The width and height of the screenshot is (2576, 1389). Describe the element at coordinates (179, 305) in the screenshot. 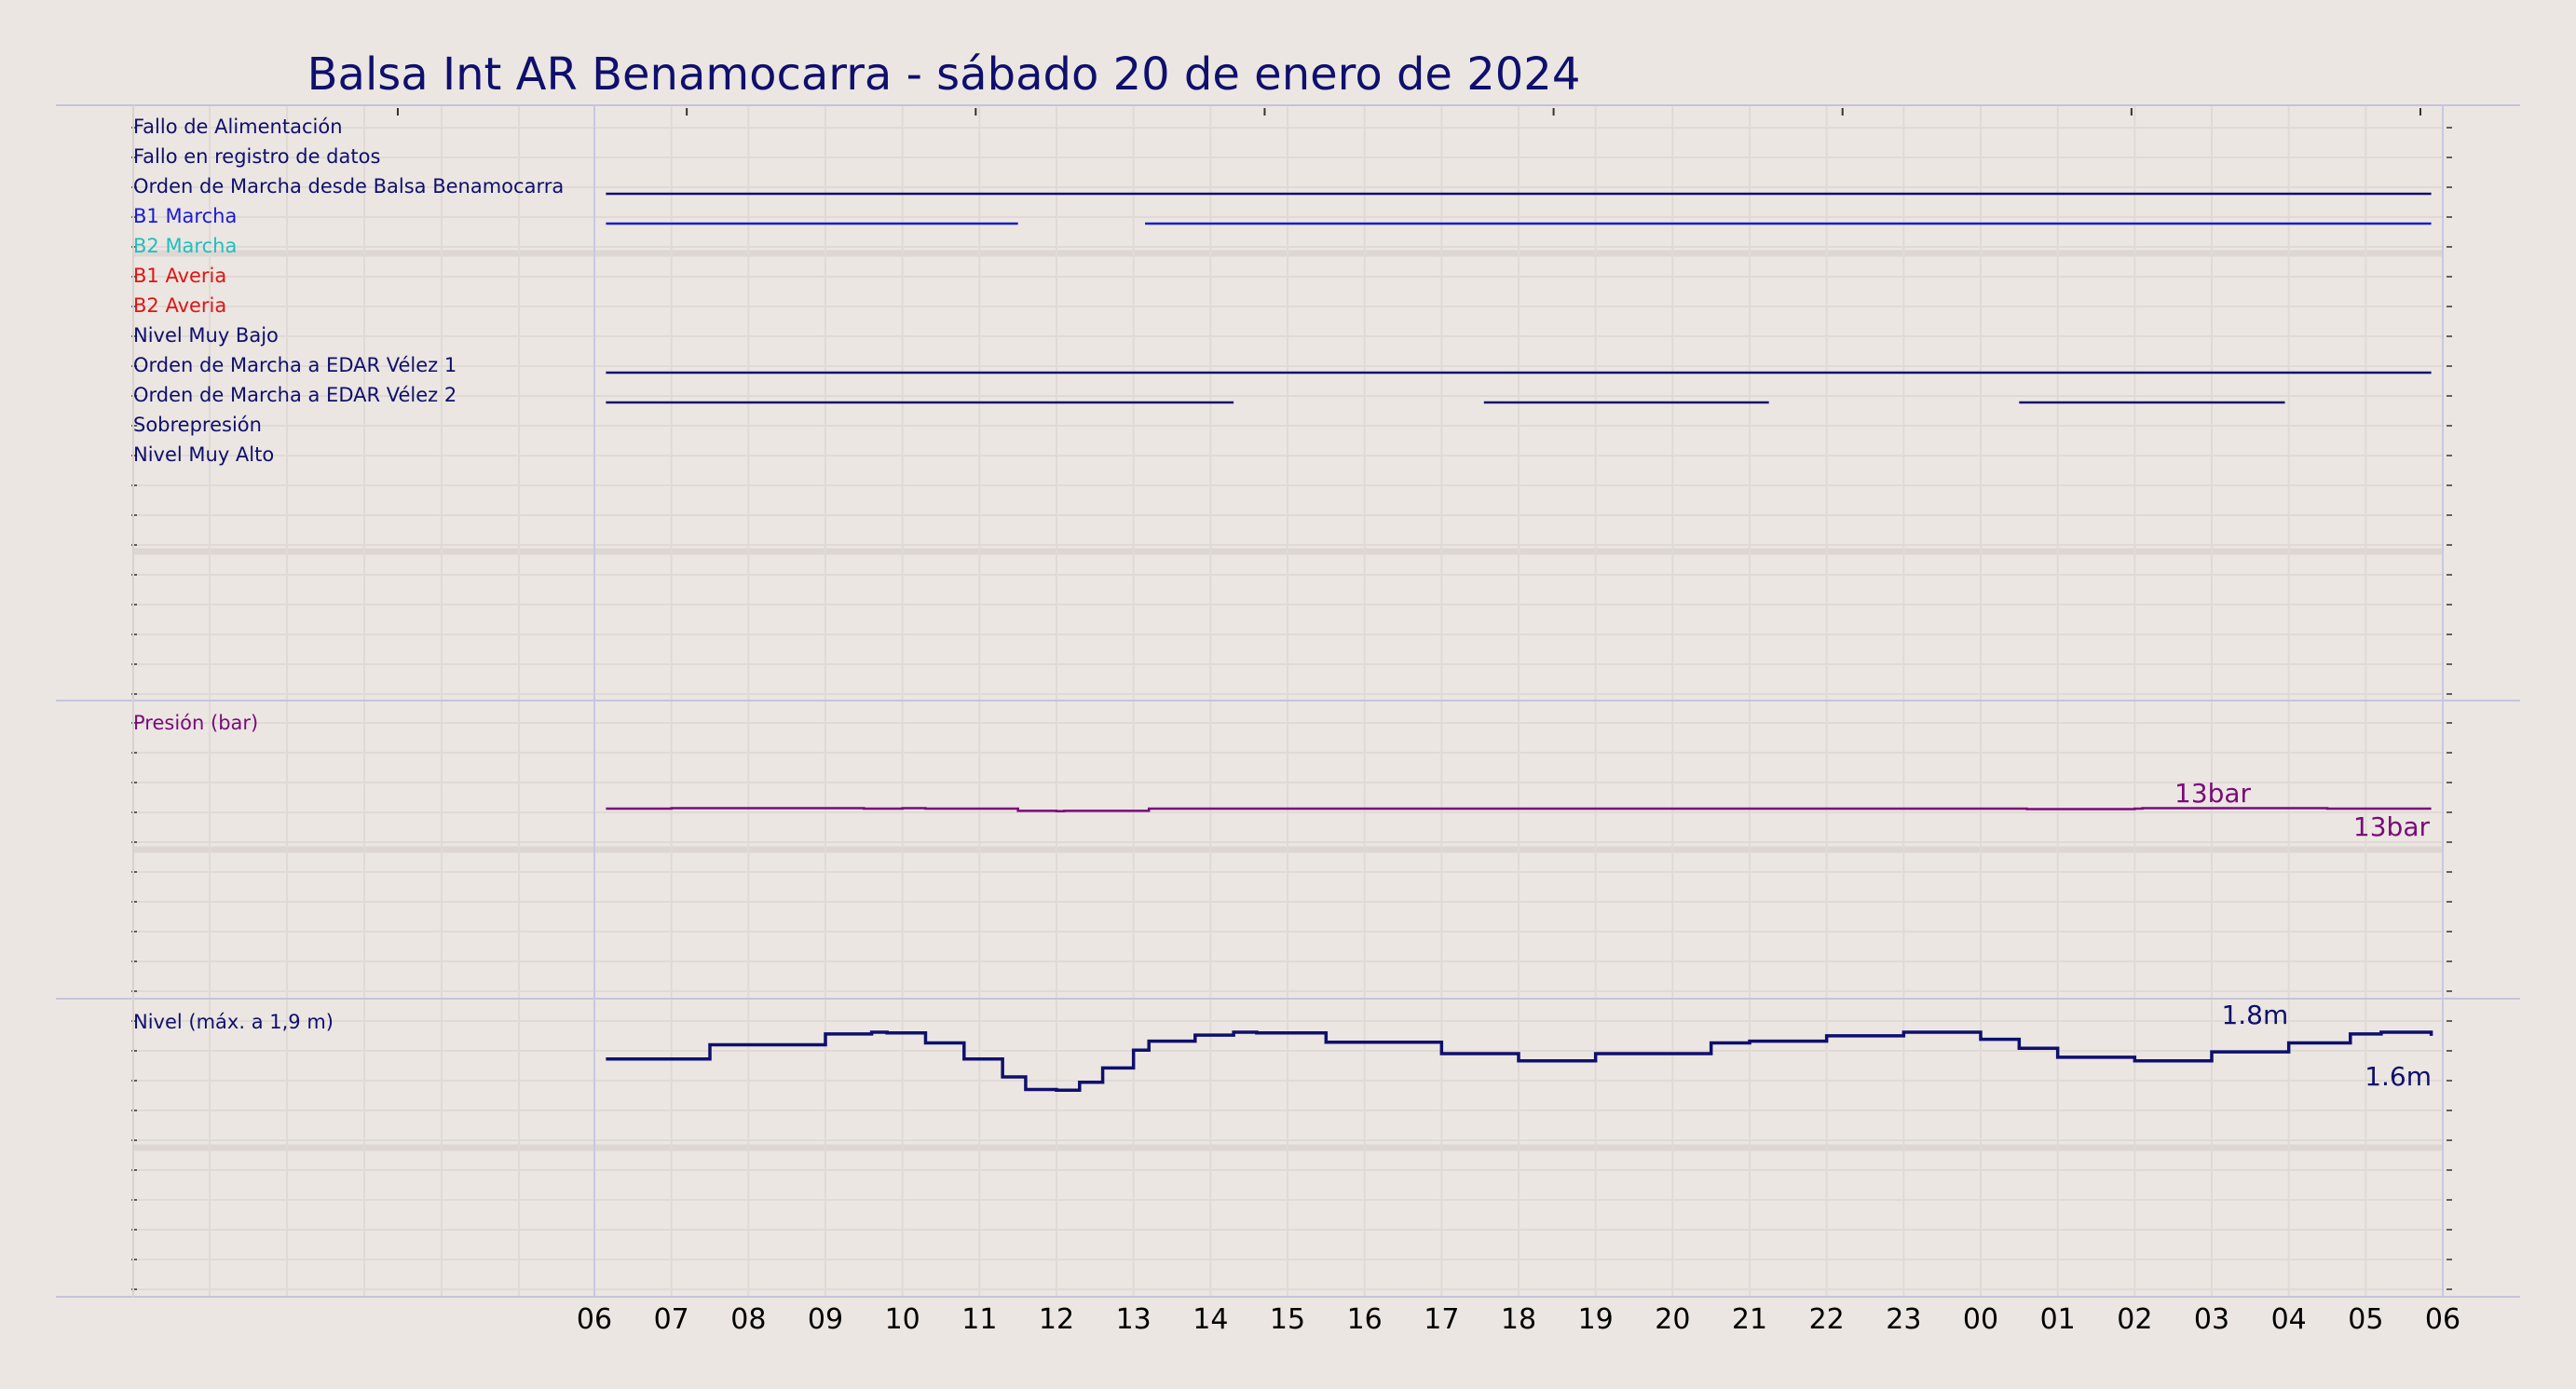

I see `signal-label: B2 Averia` at that location.